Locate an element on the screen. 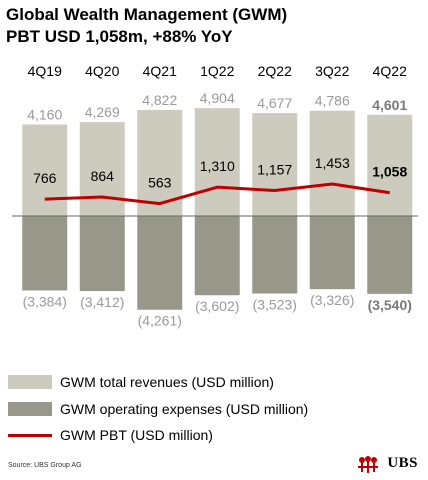 The width and height of the screenshot is (428, 480). revenue-bar-4q22 is located at coordinates (390, 165).